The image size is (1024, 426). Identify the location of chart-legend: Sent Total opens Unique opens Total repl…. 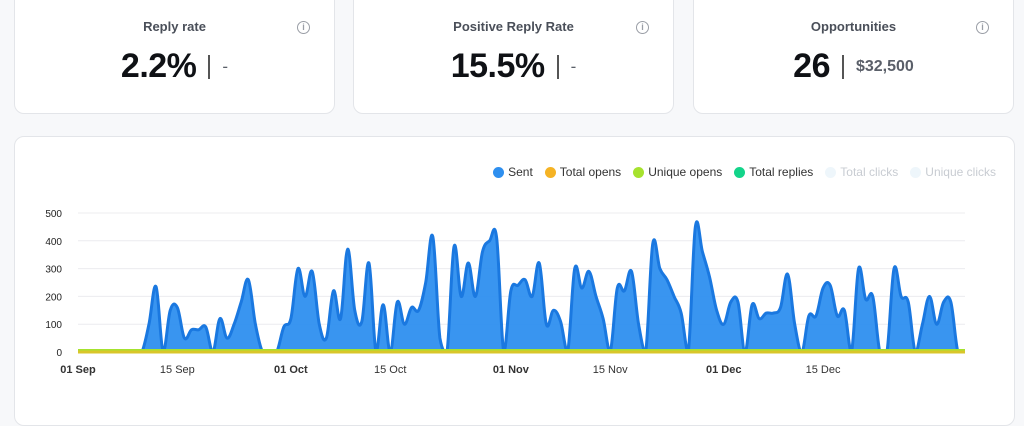
(744, 172).